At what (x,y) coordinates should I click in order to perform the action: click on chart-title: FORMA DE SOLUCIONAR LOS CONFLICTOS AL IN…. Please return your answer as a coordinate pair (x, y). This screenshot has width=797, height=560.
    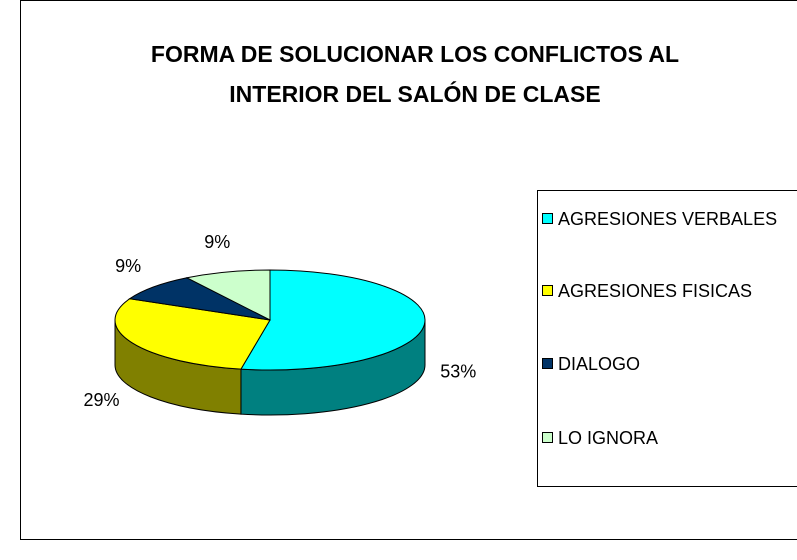
    Looking at the image, I should click on (415, 74).